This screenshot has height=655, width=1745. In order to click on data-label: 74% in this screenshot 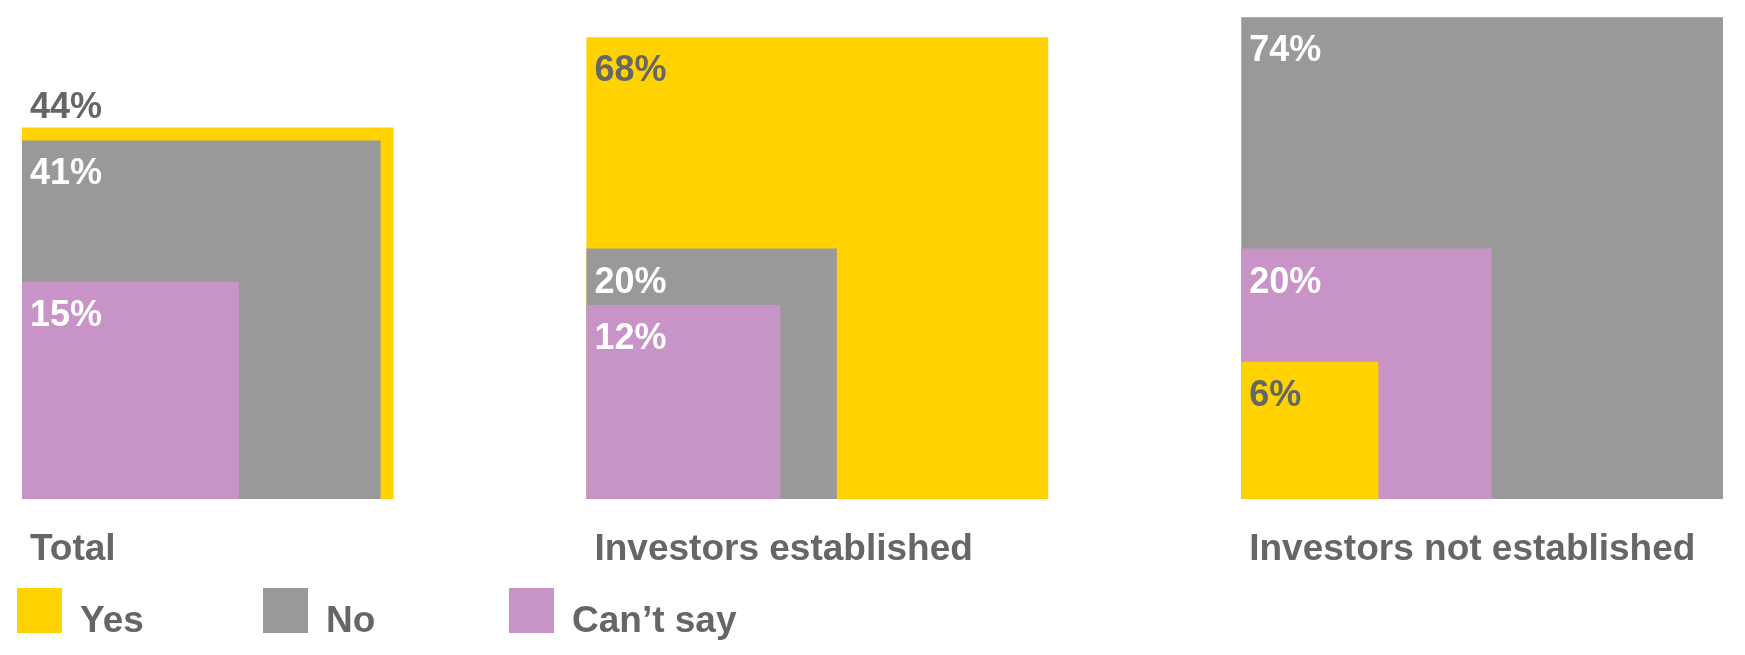, I will do `click(1285, 49)`.